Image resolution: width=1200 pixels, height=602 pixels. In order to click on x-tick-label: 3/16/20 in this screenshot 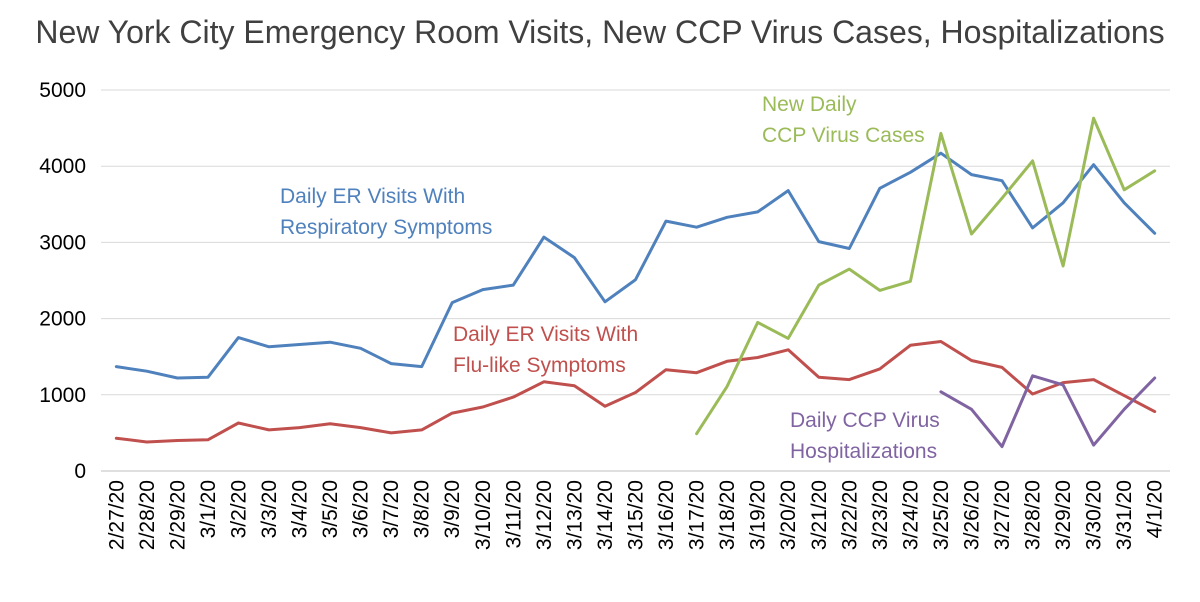, I will do `click(666, 515)`.